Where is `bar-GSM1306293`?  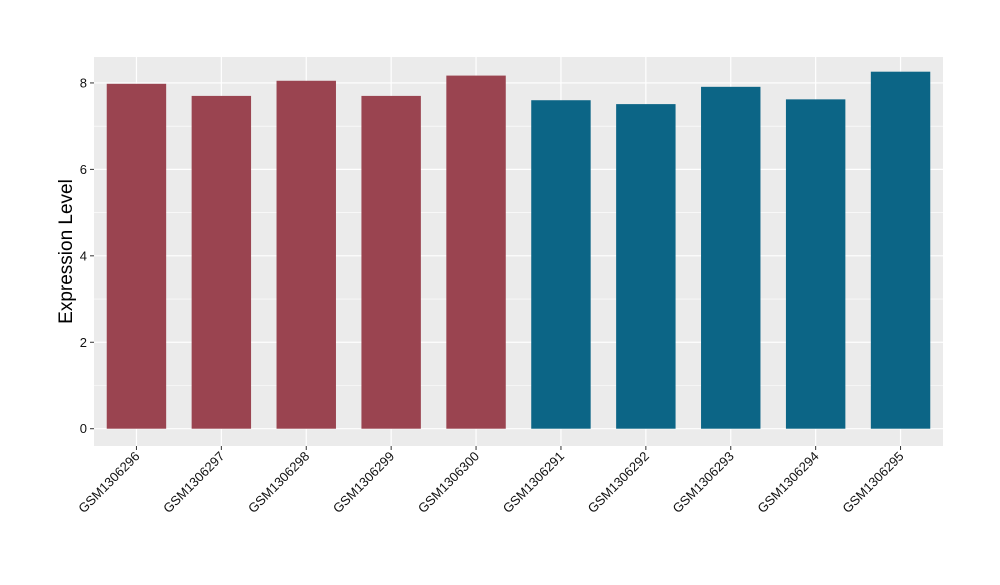
bar-GSM1306293 is located at coordinates (731, 257).